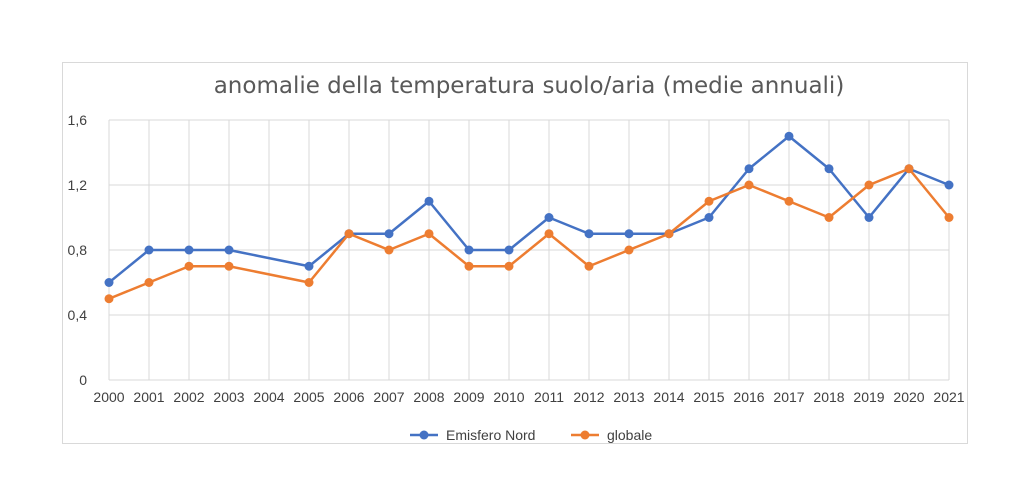  What do you see at coordinates (78, 315) in the screenshot?
I see `y-tick-label: 0,4` at bounding box center [78, 315].